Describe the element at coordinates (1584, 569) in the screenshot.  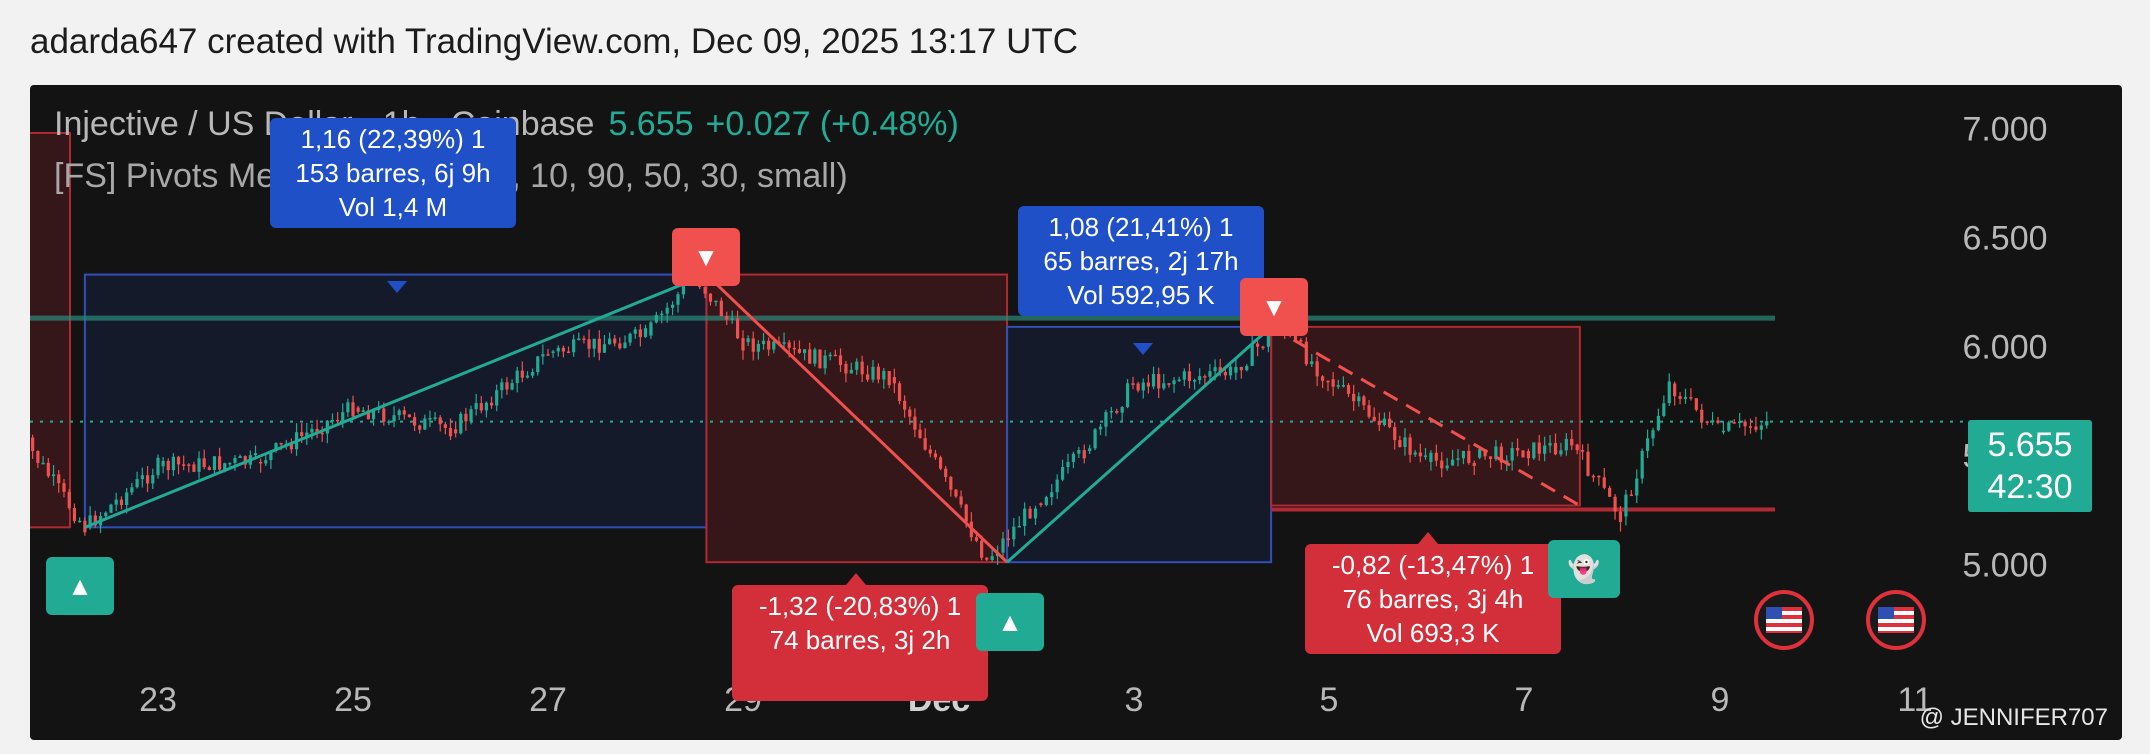
I see `ghost-marker: 👻` at that location.